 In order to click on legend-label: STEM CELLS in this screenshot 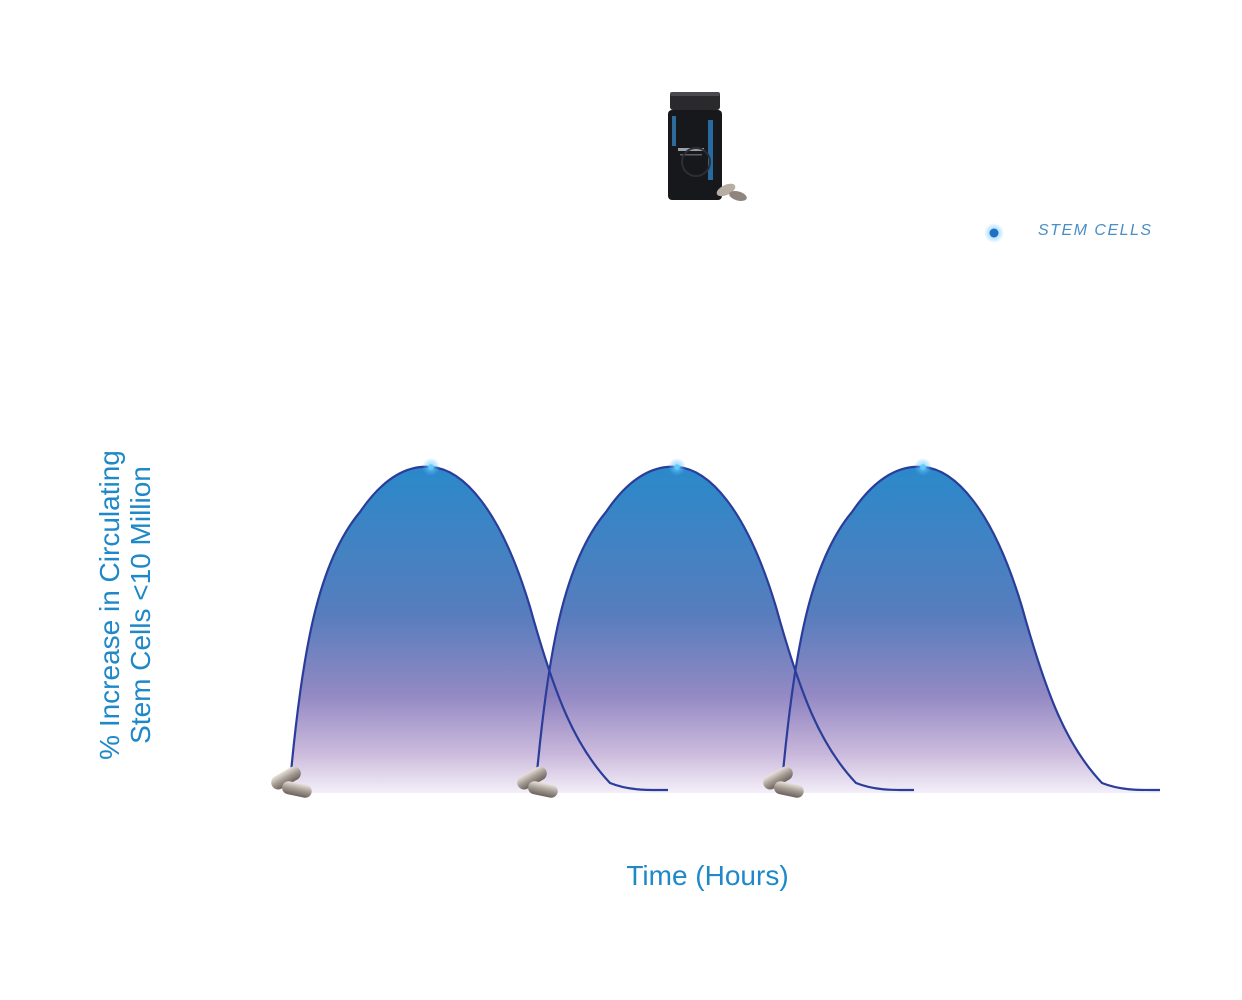, I will do `click(1095, 230)`.